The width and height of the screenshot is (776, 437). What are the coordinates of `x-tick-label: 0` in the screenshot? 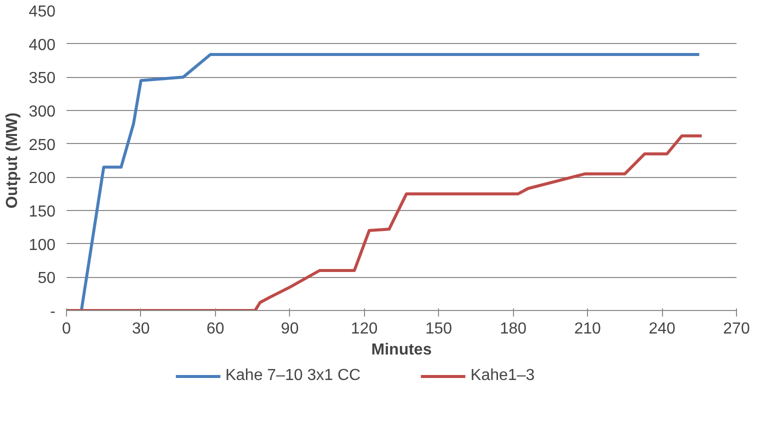 It's located at (67, 329).